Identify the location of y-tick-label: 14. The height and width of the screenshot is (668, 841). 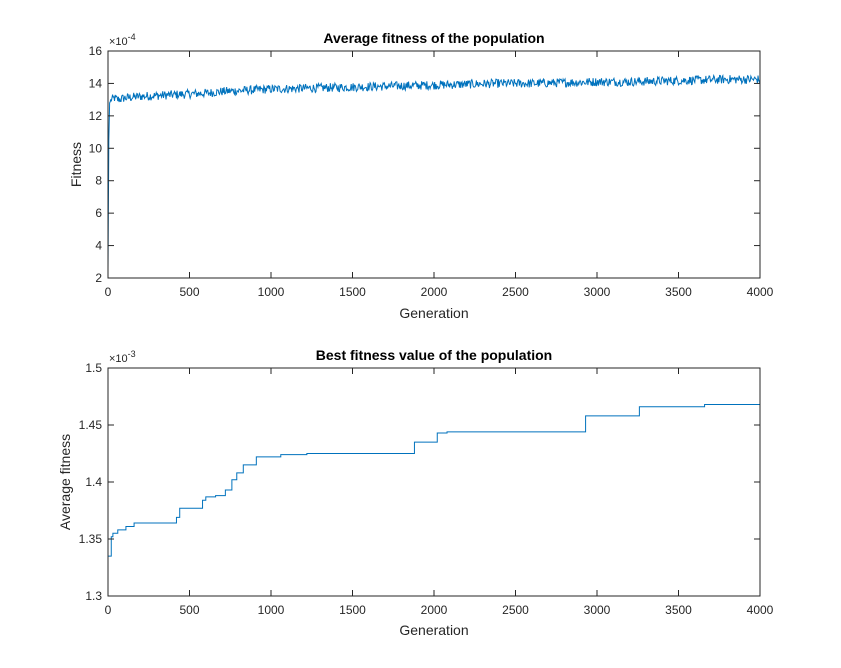
(96, 83).